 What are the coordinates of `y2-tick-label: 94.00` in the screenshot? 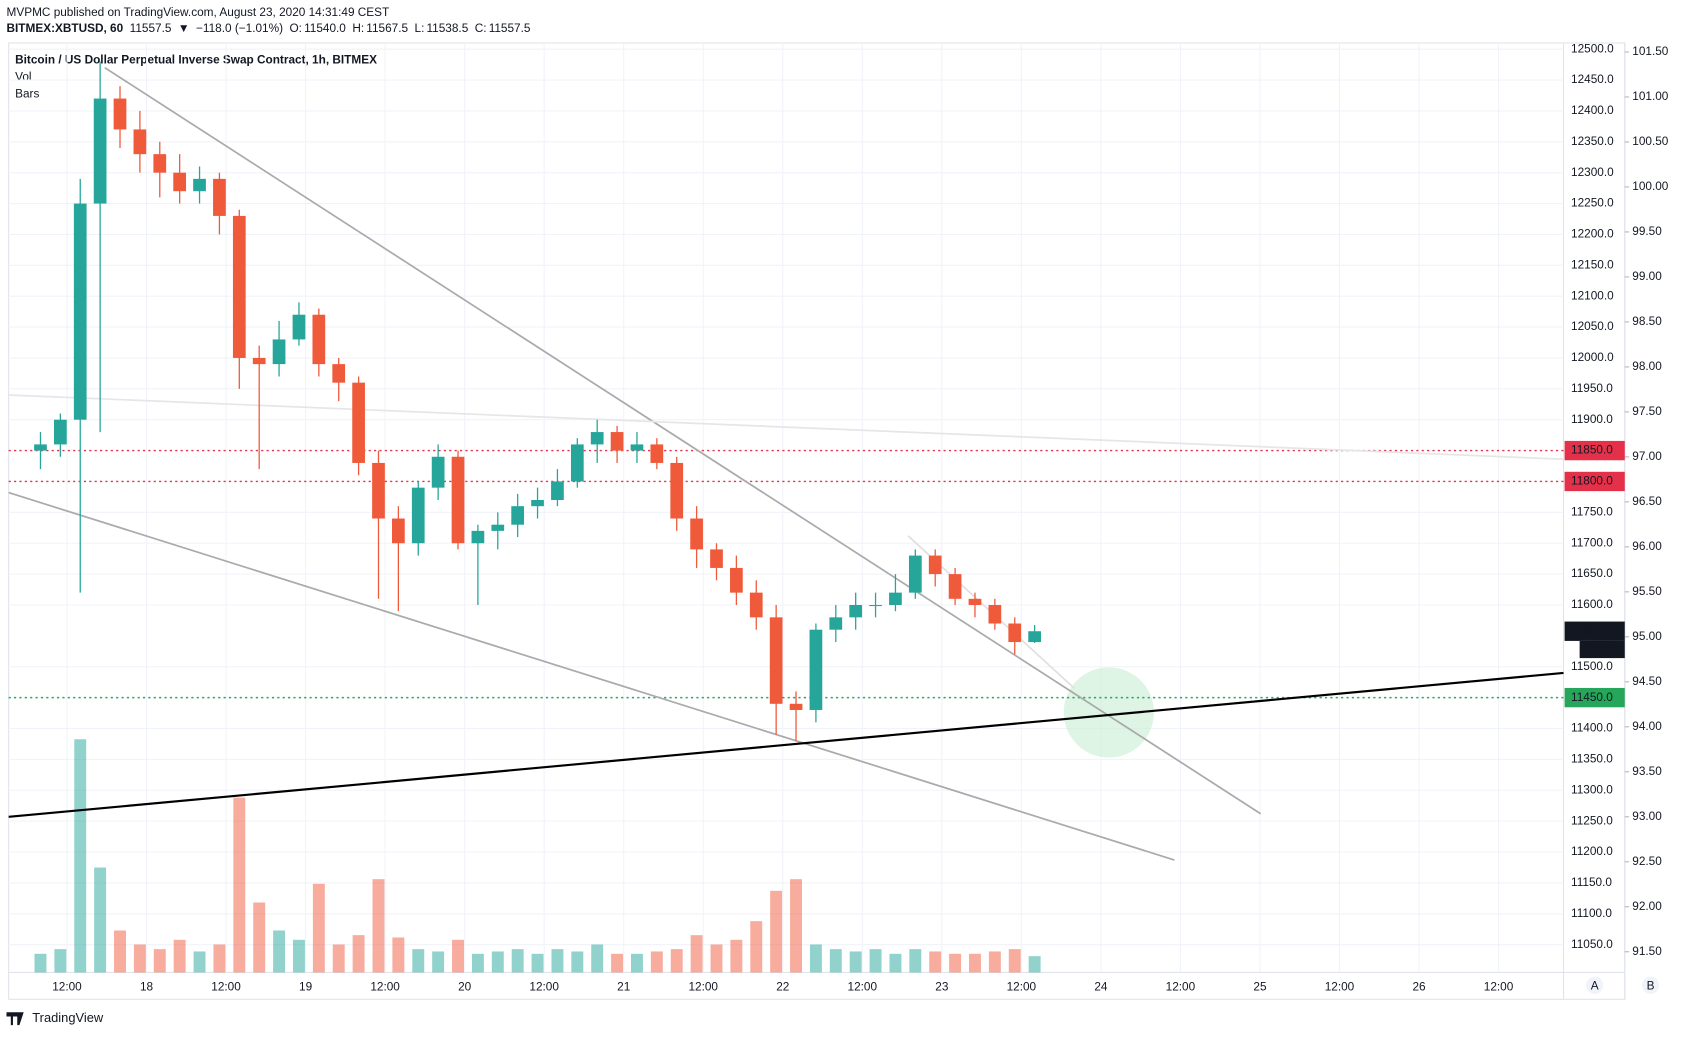 It's located at (1647, 726).